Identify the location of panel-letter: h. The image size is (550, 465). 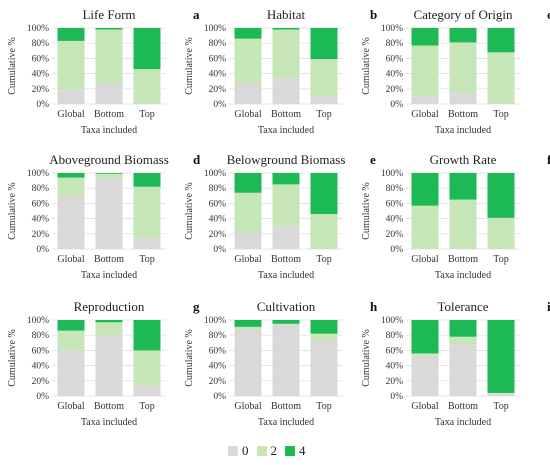
(374, 306).